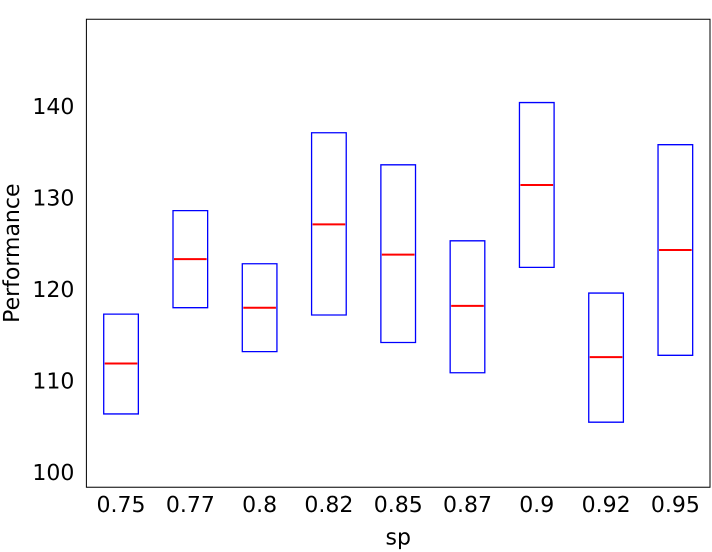 The width and height of the screenshot is (712, 552). What do you see at coordinates (53, 107) in the screenshot?
I see `y-tick-label: 140` at bounding box center [53, 107].